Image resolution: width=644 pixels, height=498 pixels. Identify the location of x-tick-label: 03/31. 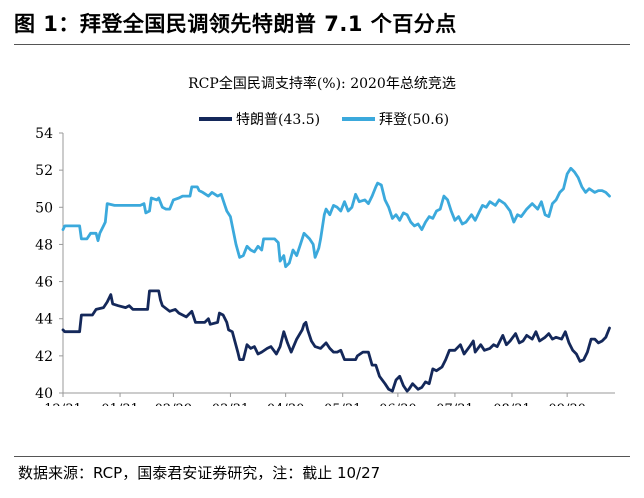
(230, 404).